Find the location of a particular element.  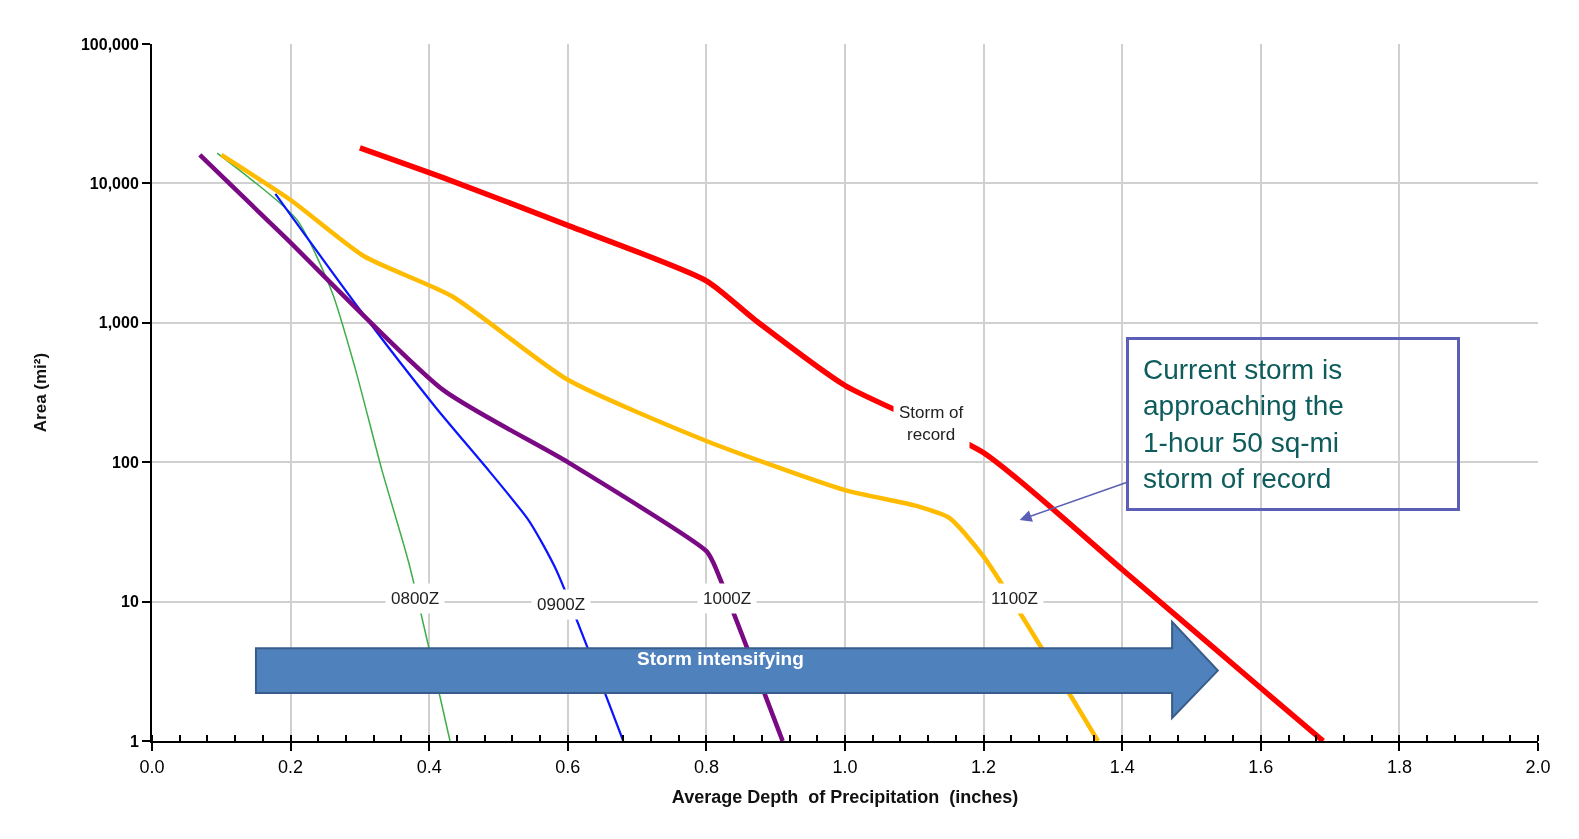

y-tick-label: 10,000 is located at coordinates (114, 183).